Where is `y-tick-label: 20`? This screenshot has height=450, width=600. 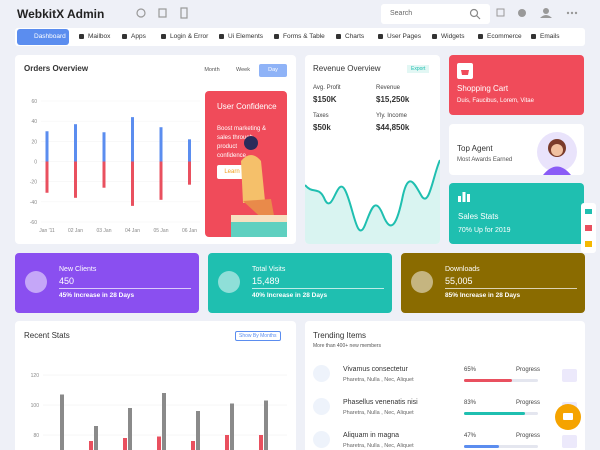
y-tick-label: 20 is located at coordinates (34, 142).